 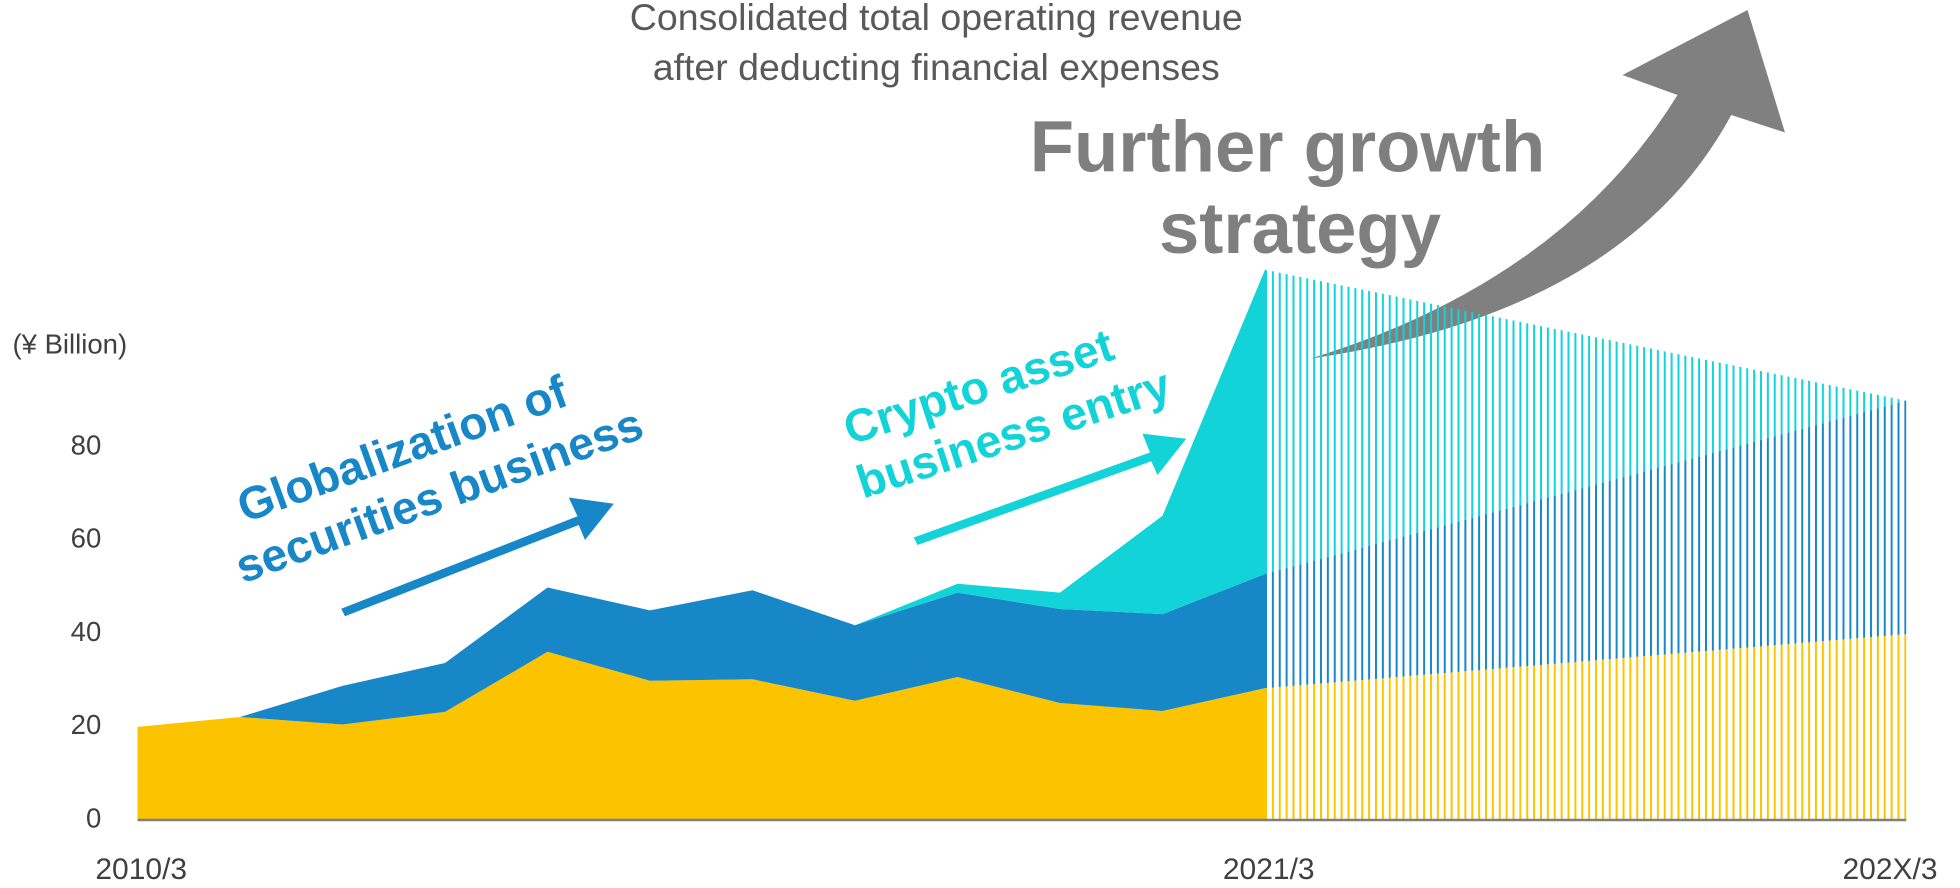 What do you see at coordinates (936, 67) in the screenshot?
I see `title-line: after deducting financial expenses` at bounding box center [936, 67].